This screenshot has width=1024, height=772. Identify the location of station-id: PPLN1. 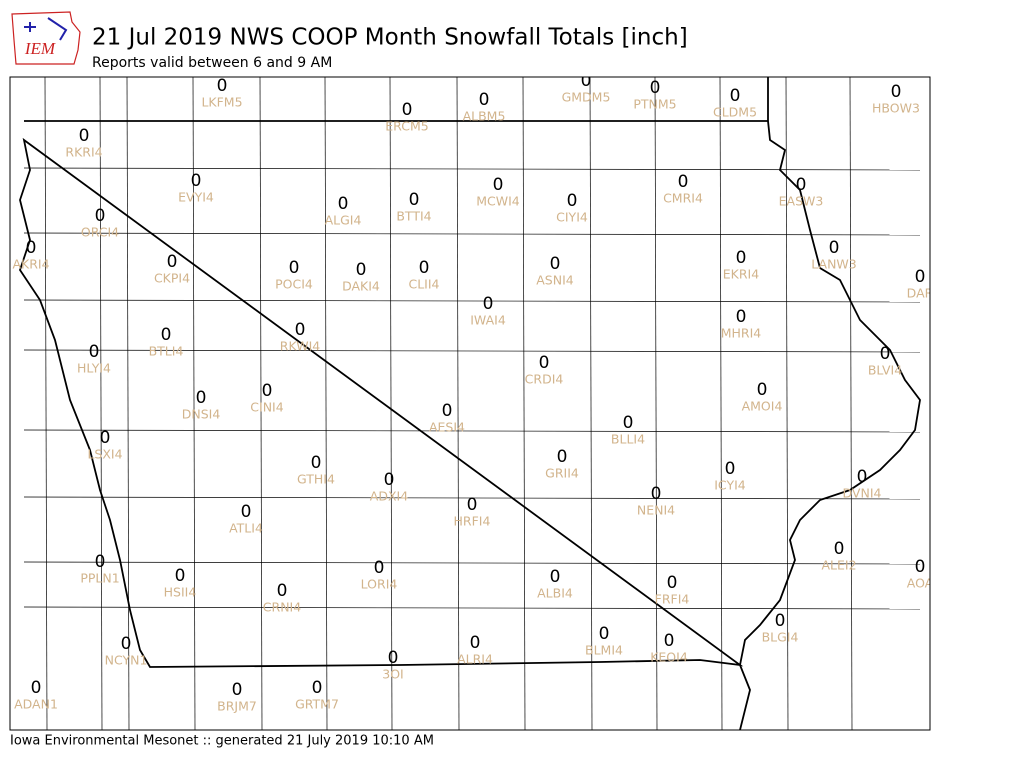
(99, 578).